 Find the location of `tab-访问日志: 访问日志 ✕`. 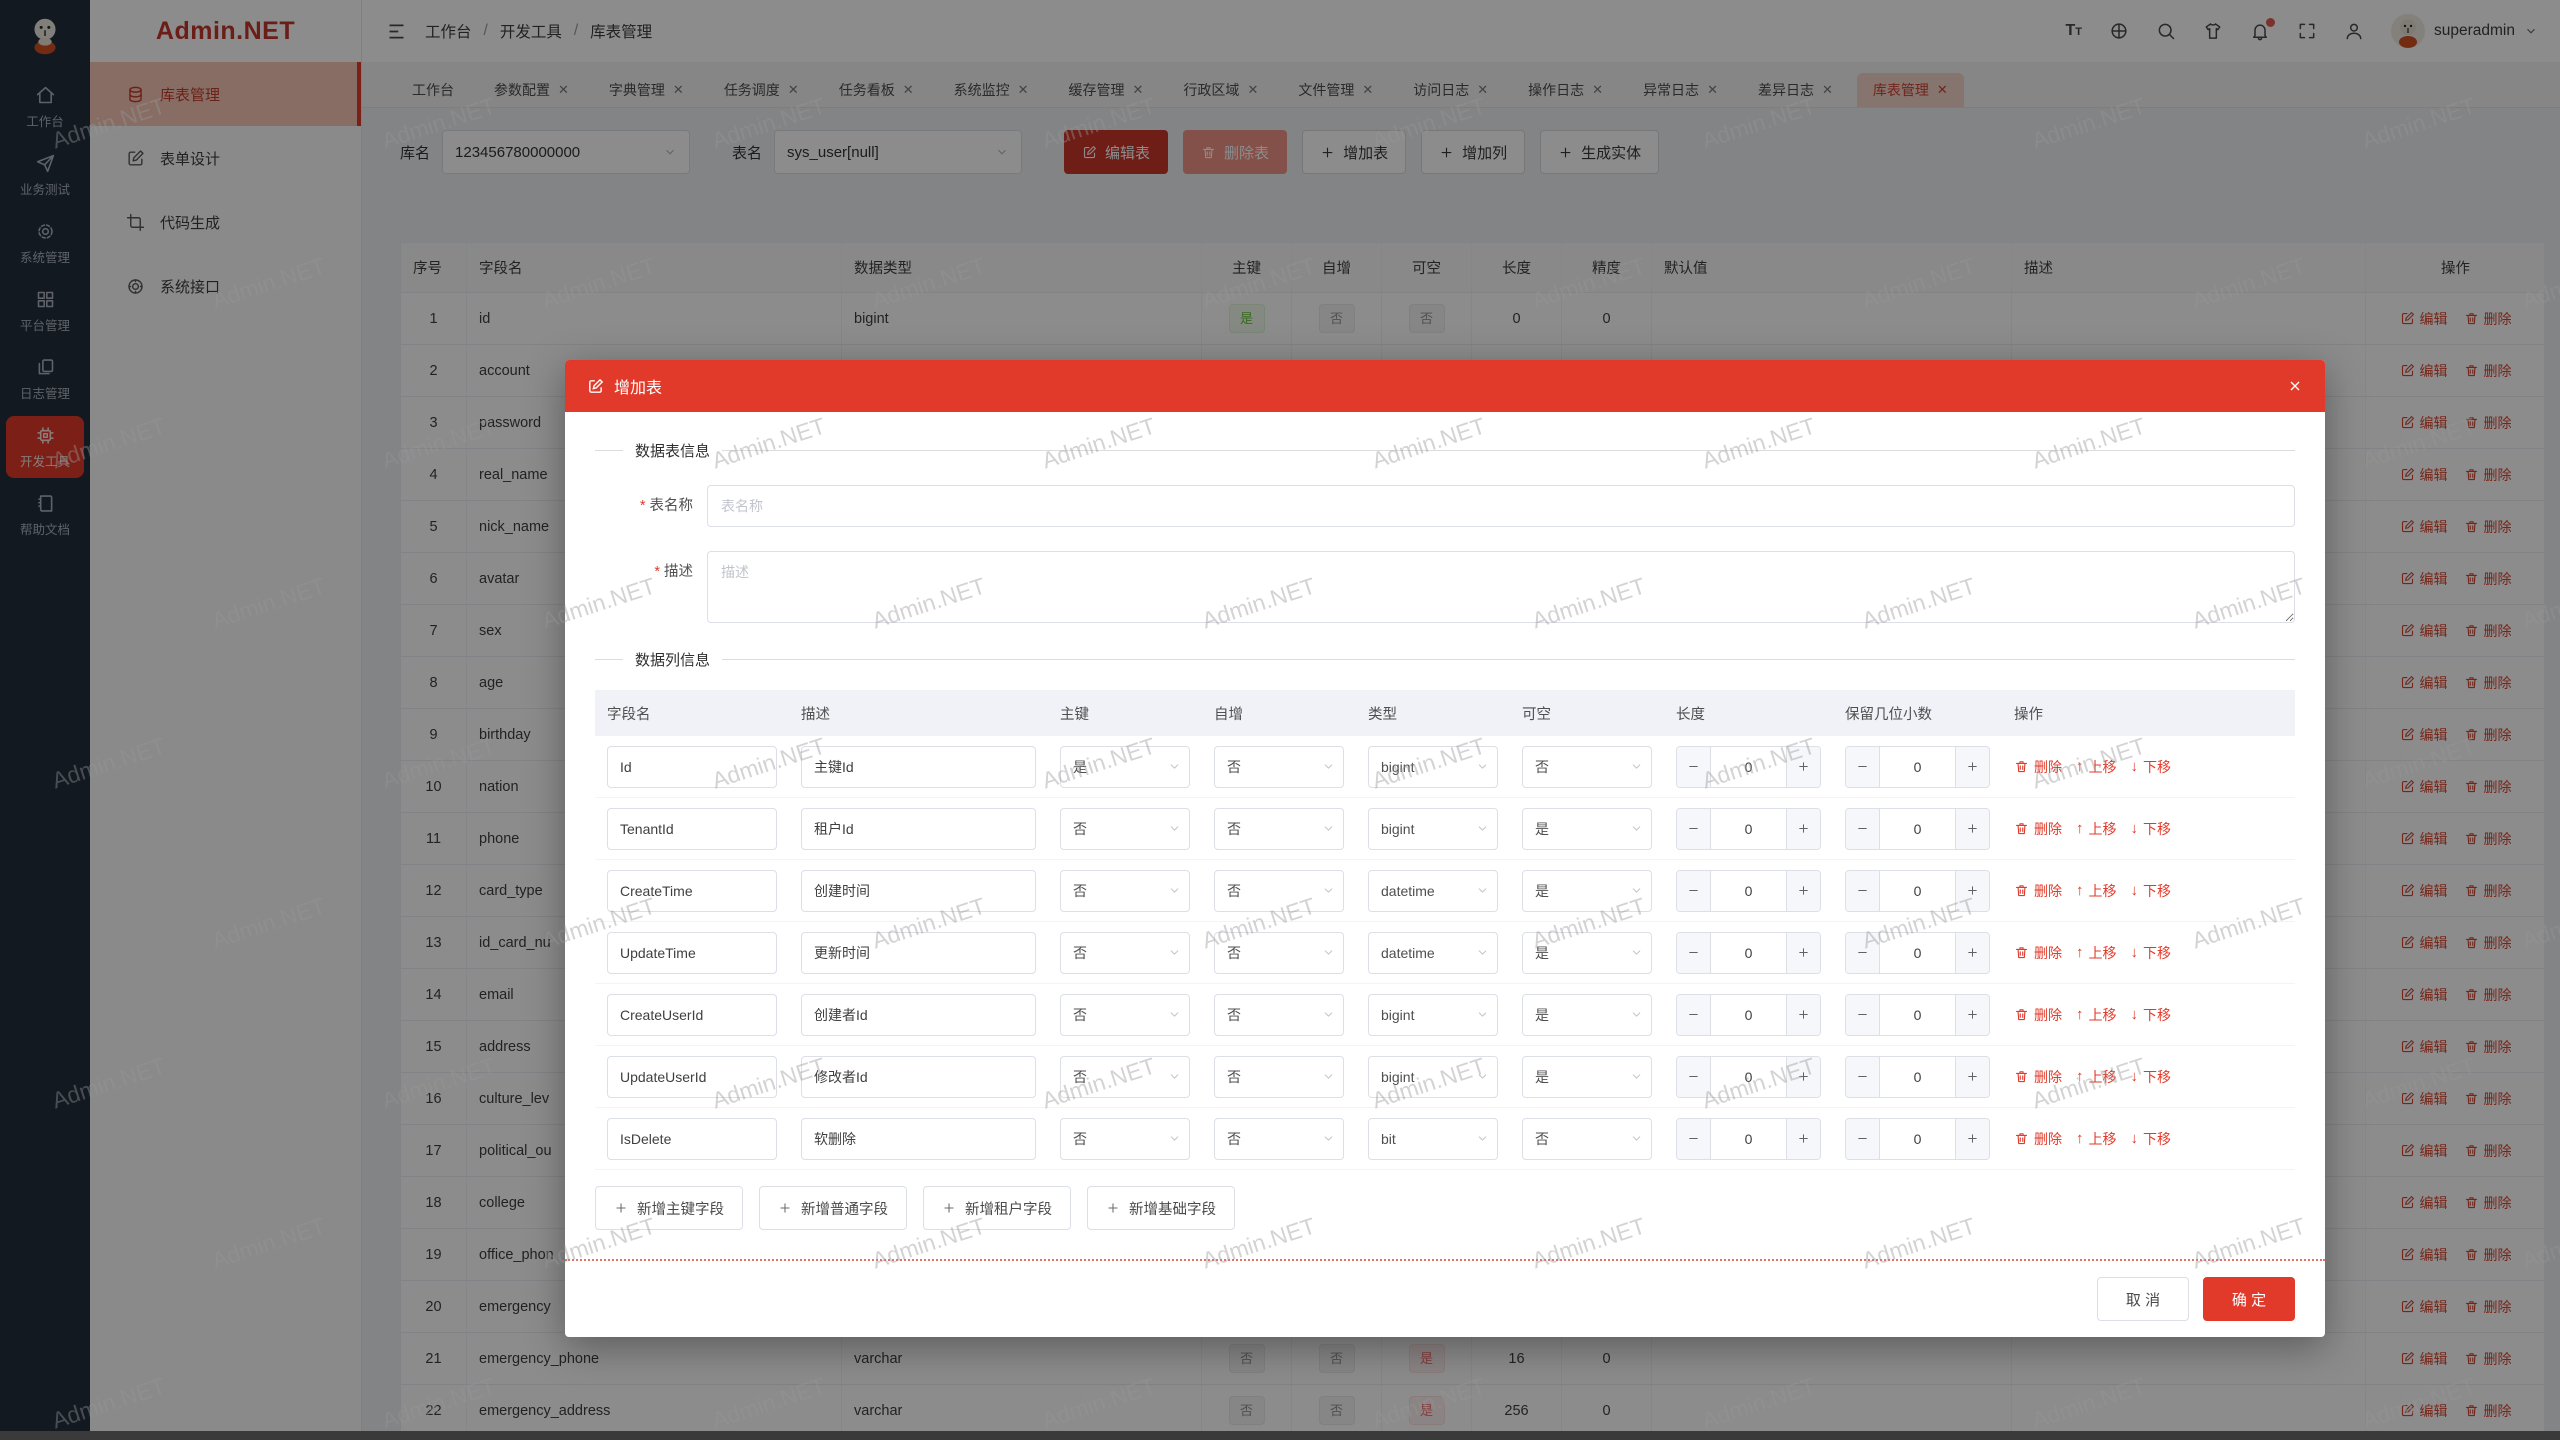

tab-访问日志: 访问日志 ✕ is located at coordinates (1450, 90).